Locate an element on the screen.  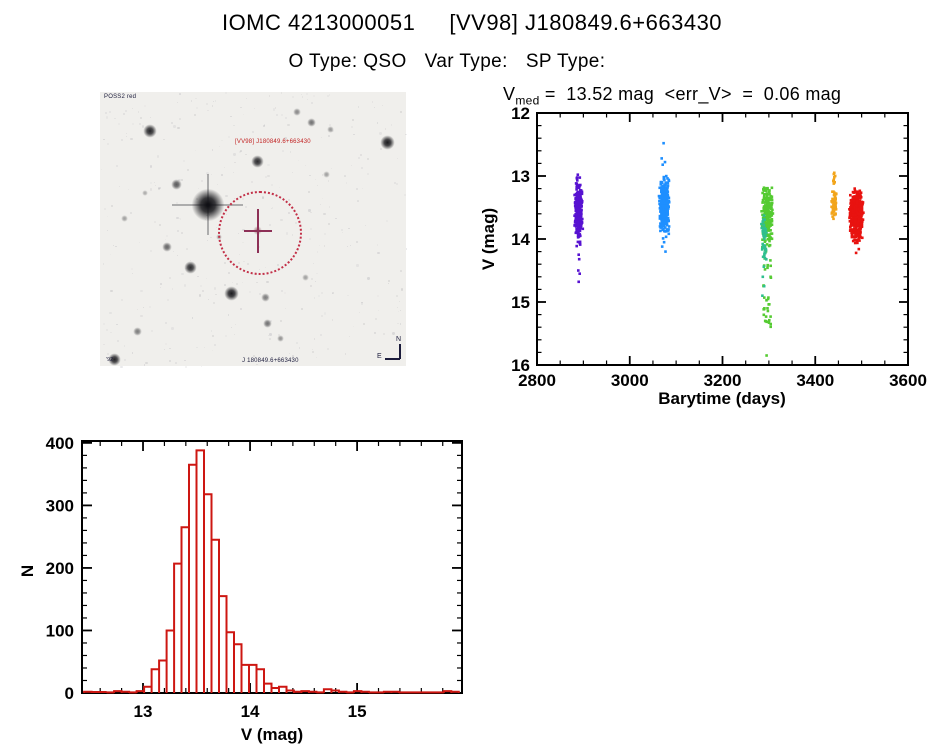
compass-north-label: N is located at coordinates (399, 339).